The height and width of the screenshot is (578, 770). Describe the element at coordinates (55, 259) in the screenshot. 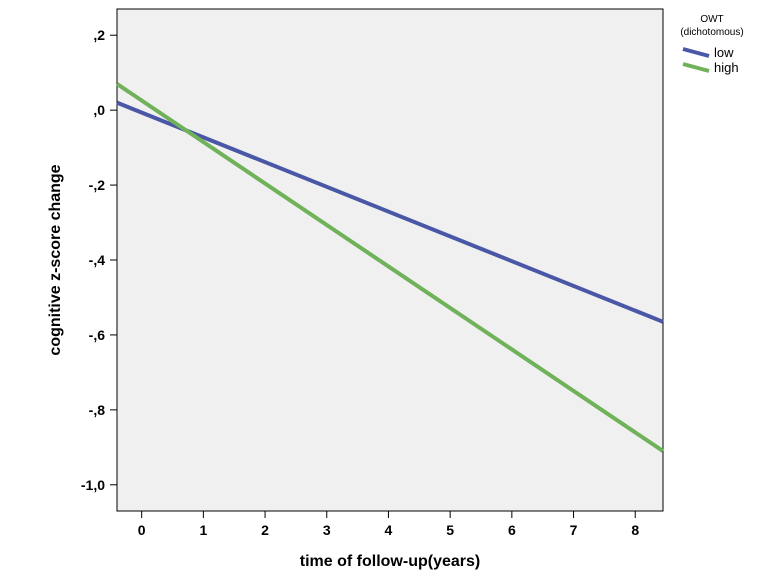

I see `y-axis-title: cognitive z-score change` at that location.